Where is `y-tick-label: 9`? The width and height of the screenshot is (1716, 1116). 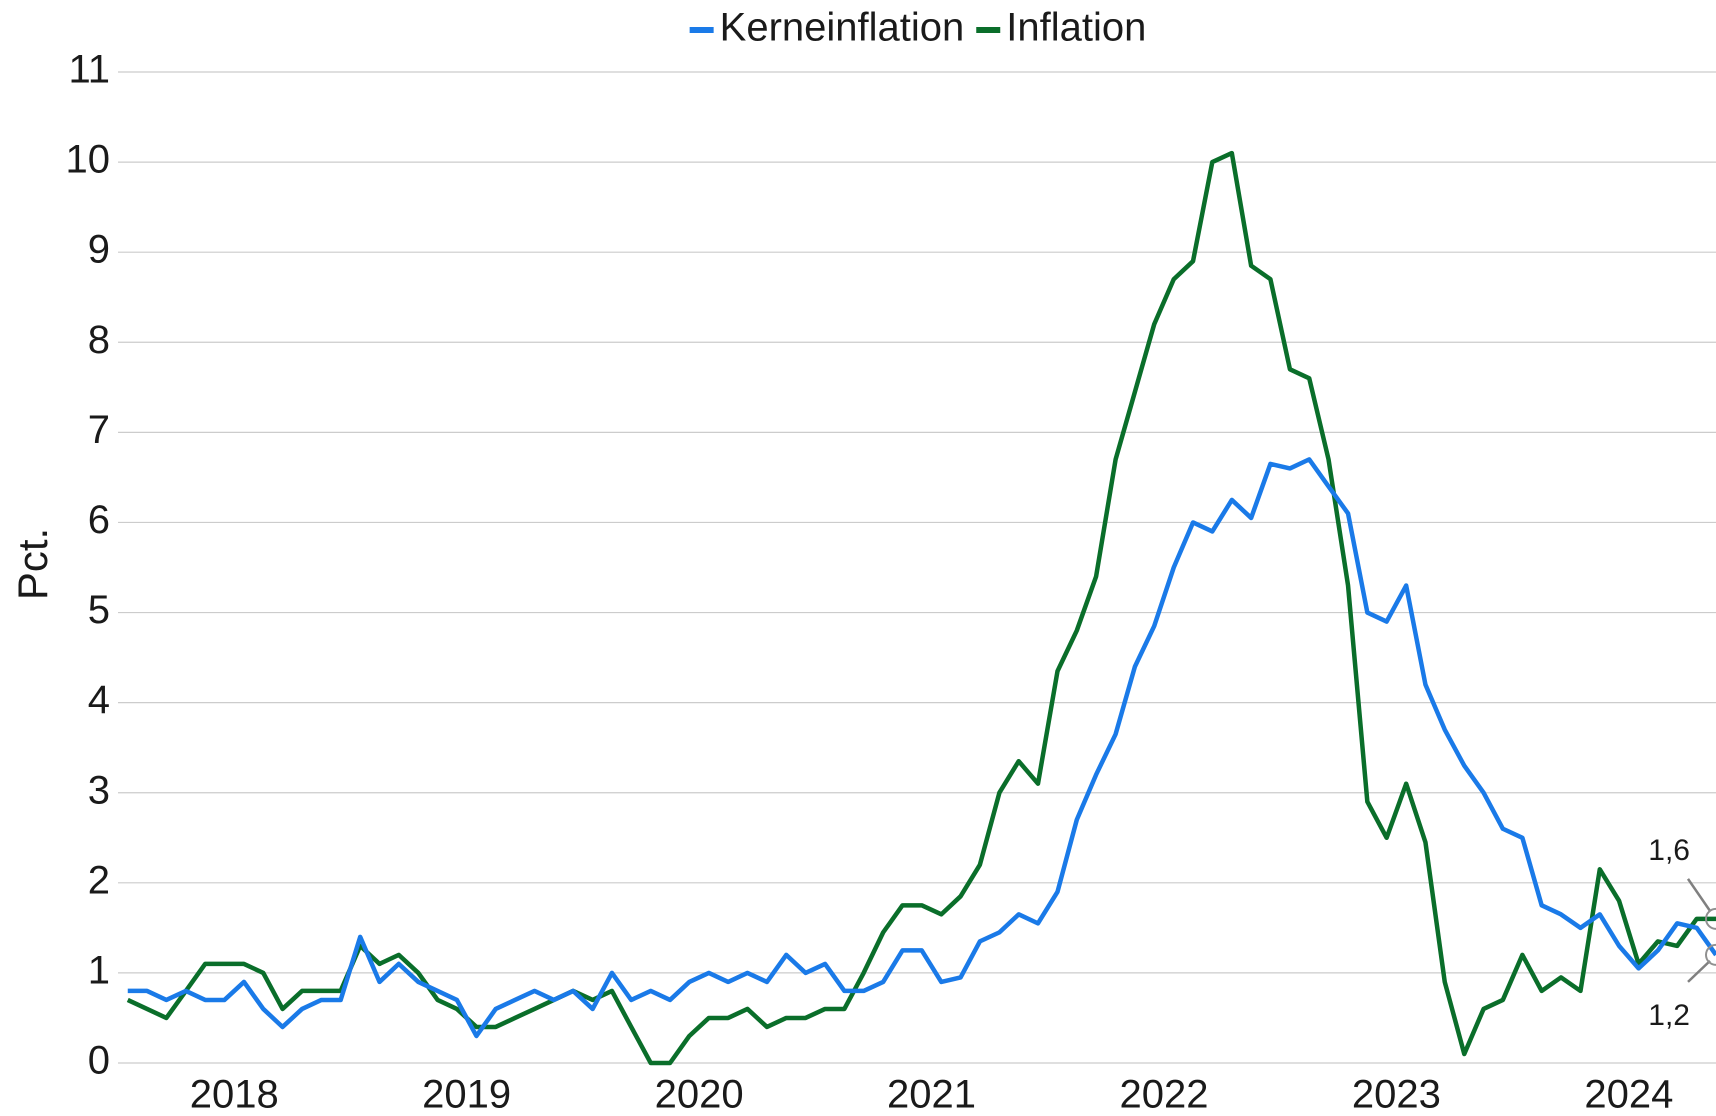 y-tick-label: 9 is located at coordinates (99, 250).